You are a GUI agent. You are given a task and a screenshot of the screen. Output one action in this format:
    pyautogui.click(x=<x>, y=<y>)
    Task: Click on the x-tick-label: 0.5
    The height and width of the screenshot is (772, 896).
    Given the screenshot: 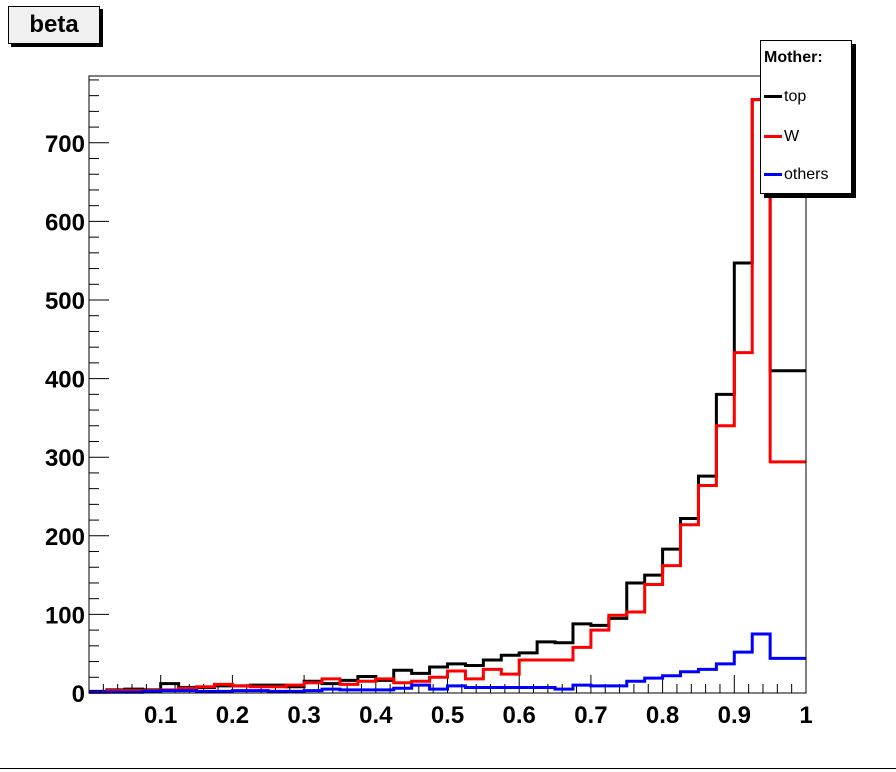 What is the action you would take?
    pyautogui.click(x=447, y=715)
    